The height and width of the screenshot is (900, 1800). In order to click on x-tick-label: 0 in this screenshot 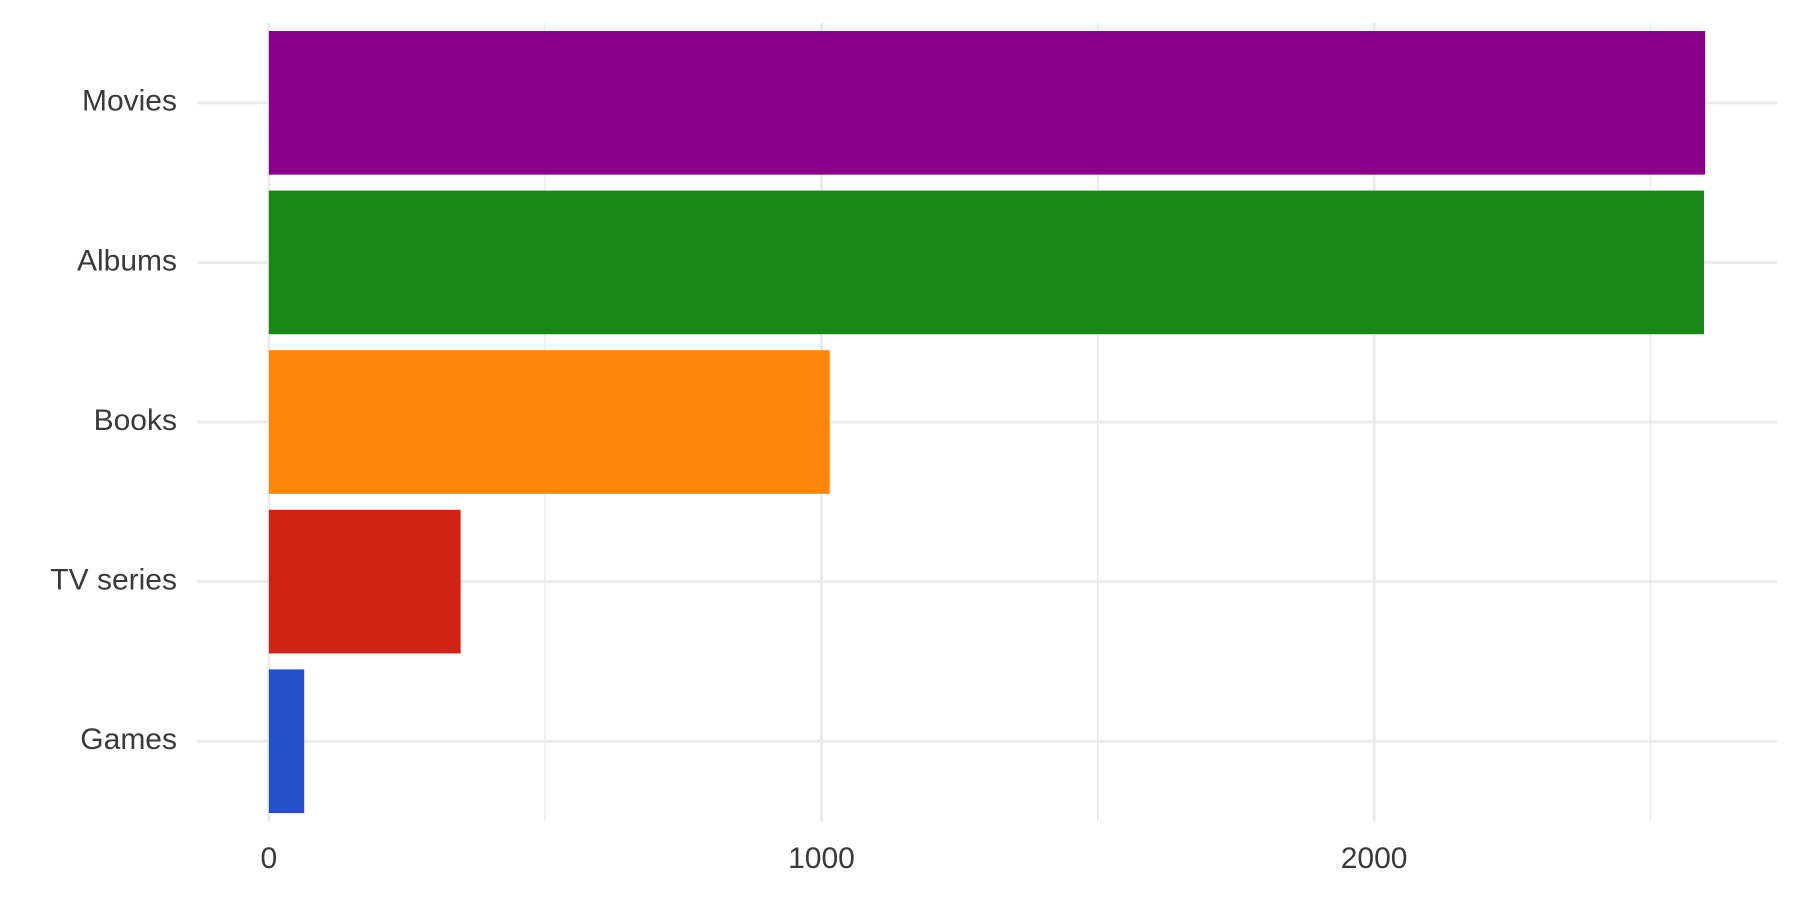, I will do `click(268, 858)`.